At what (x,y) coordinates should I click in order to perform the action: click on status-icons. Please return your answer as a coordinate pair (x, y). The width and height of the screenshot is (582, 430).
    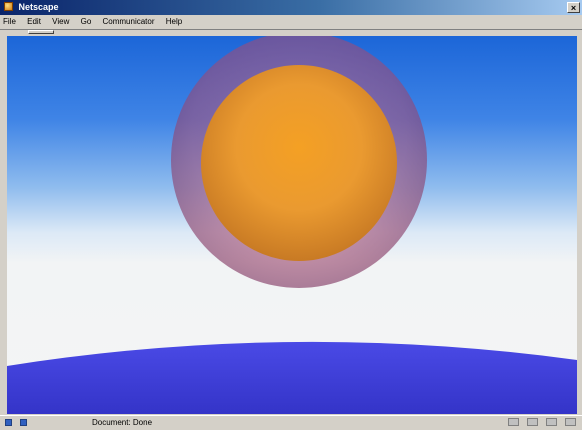
    Looking at the image, I should click on (20, 423).